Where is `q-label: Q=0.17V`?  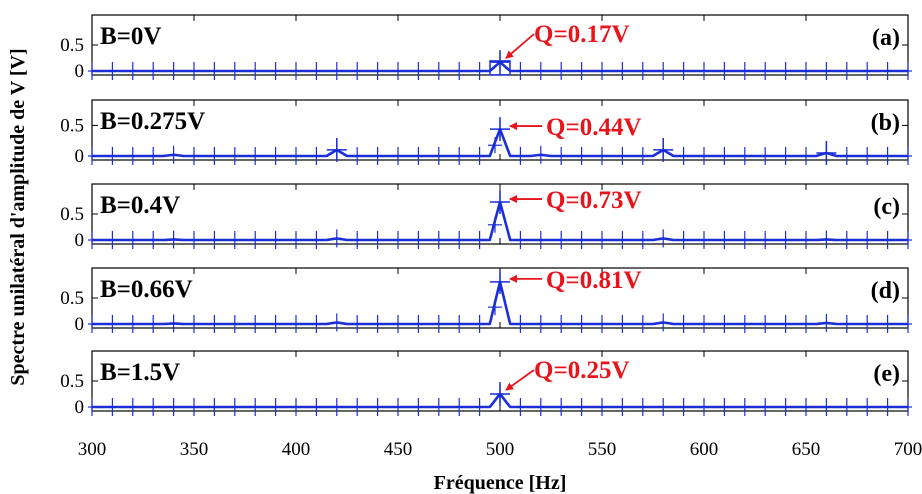
q-label: Q=0.17V is located at coordinates (582, 34).